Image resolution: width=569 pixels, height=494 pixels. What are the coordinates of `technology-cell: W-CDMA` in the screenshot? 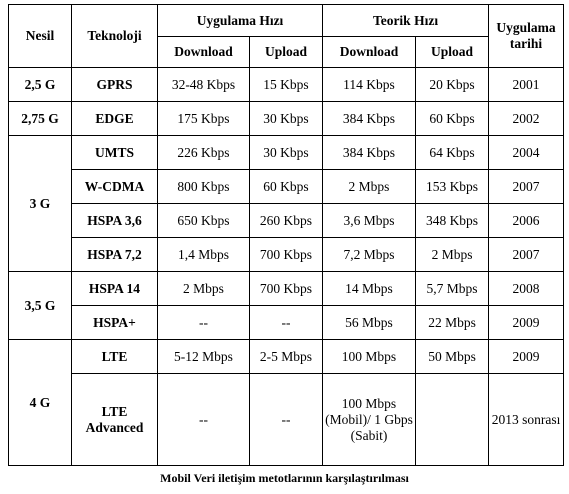 It's located at (114, 186).